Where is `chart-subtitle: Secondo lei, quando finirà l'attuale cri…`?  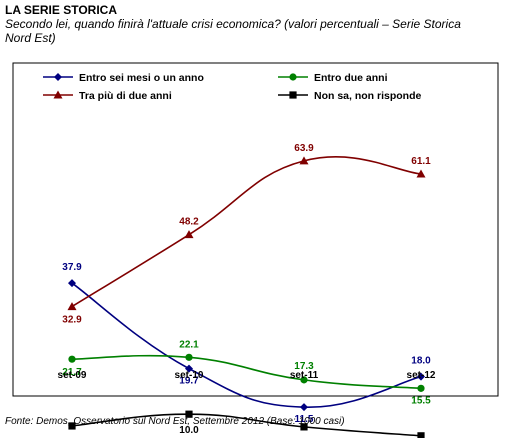 chart-subtitle: Secondo lei, quando finirà l'attuale cri… is located at coordinates (233, 31).